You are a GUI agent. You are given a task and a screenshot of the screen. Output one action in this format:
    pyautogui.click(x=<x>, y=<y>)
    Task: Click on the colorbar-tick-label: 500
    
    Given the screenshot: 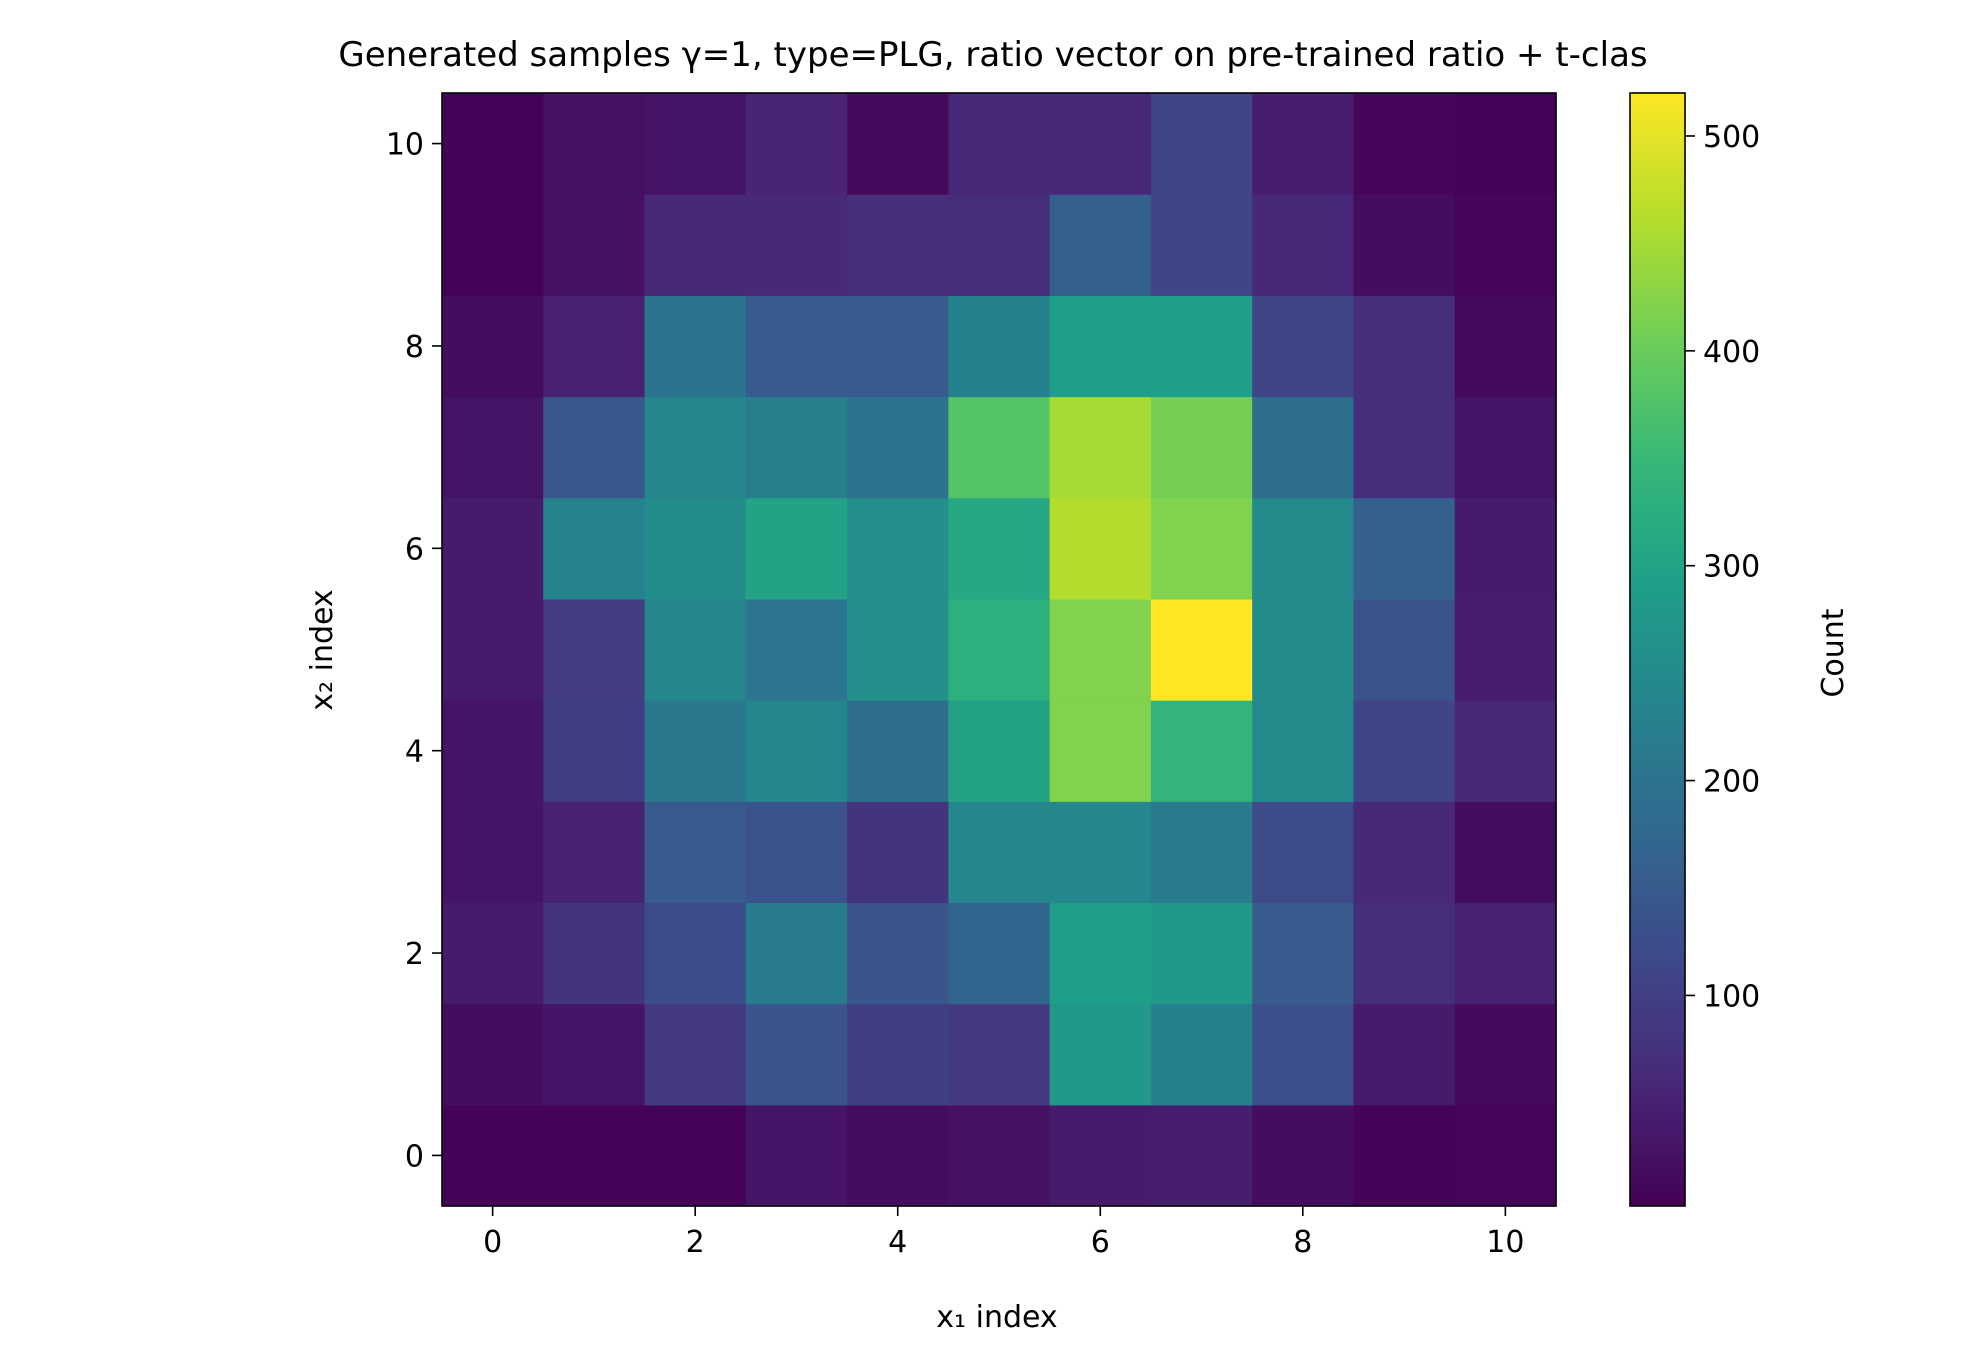 What is the action you would take?
    pyautogui.click(x=1731, y=137)
    